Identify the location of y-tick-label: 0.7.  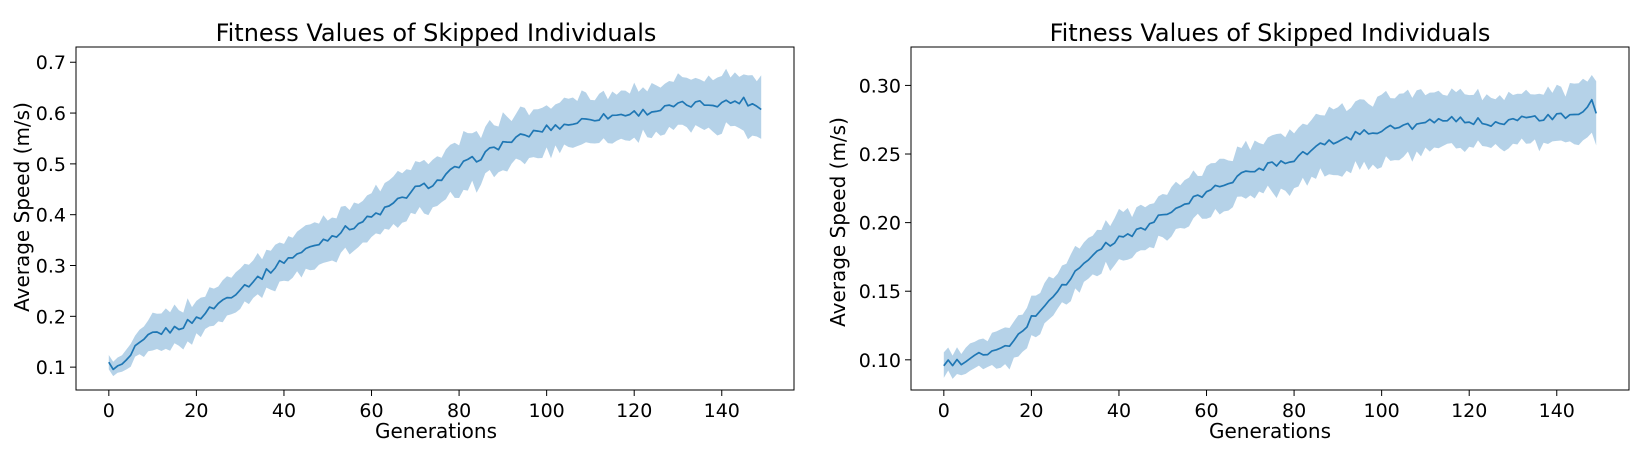
(51, 63).